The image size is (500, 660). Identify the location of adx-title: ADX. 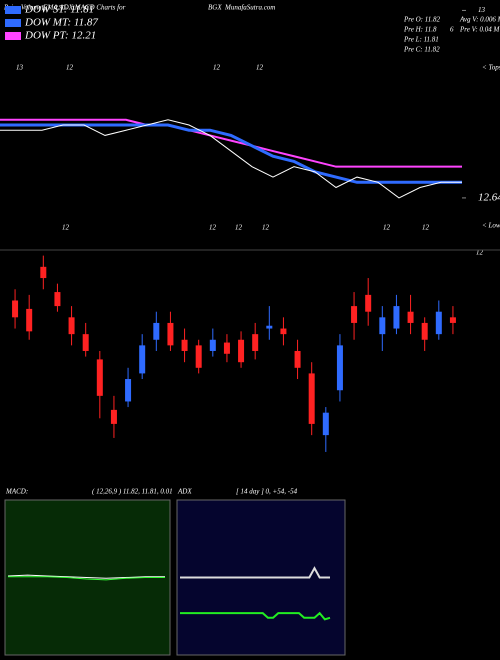
(184, 492).